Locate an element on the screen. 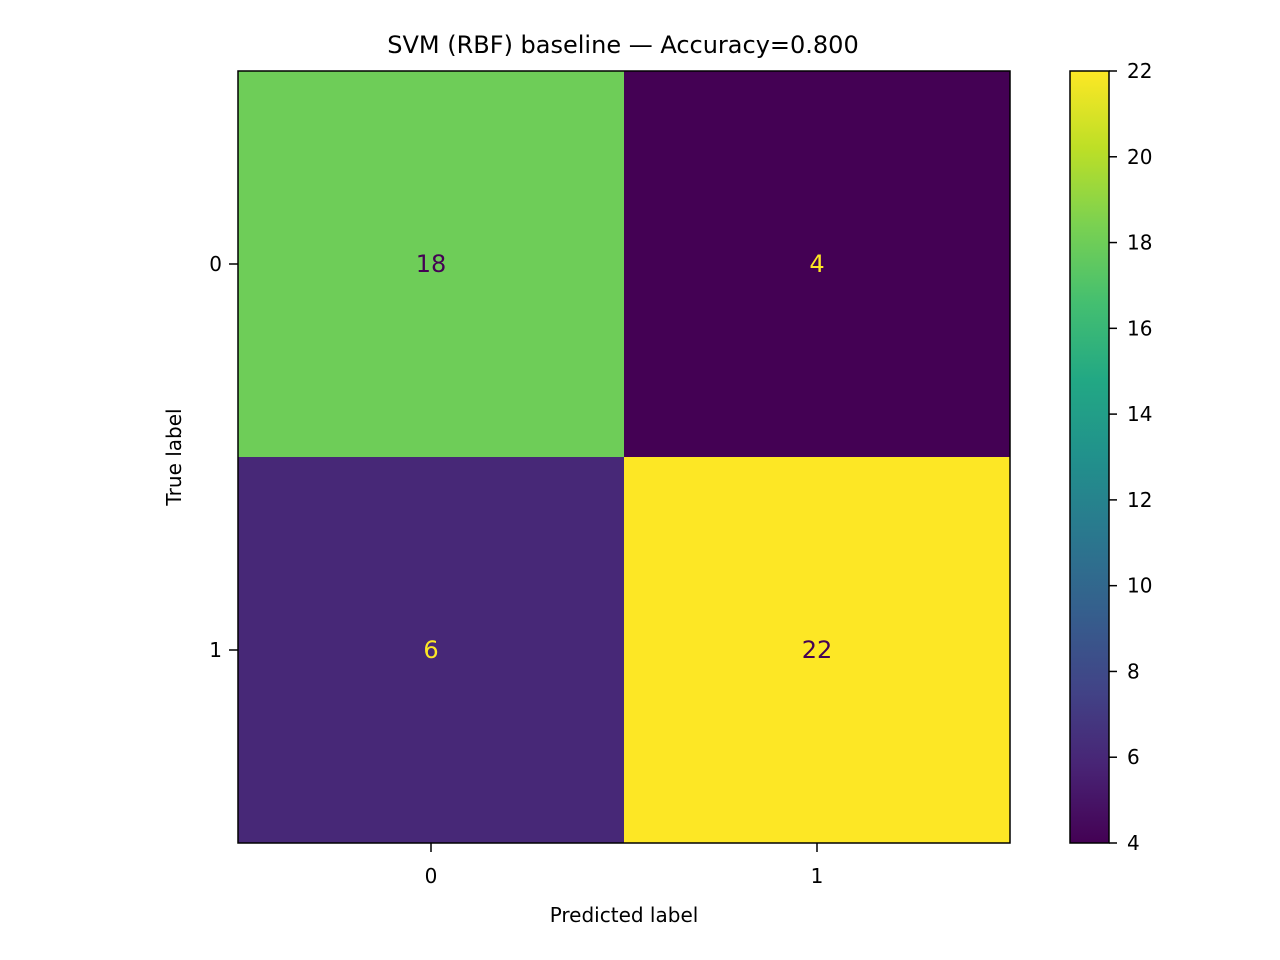  heatmap-cell-r0-c0 is located at coordinates (431, 264).